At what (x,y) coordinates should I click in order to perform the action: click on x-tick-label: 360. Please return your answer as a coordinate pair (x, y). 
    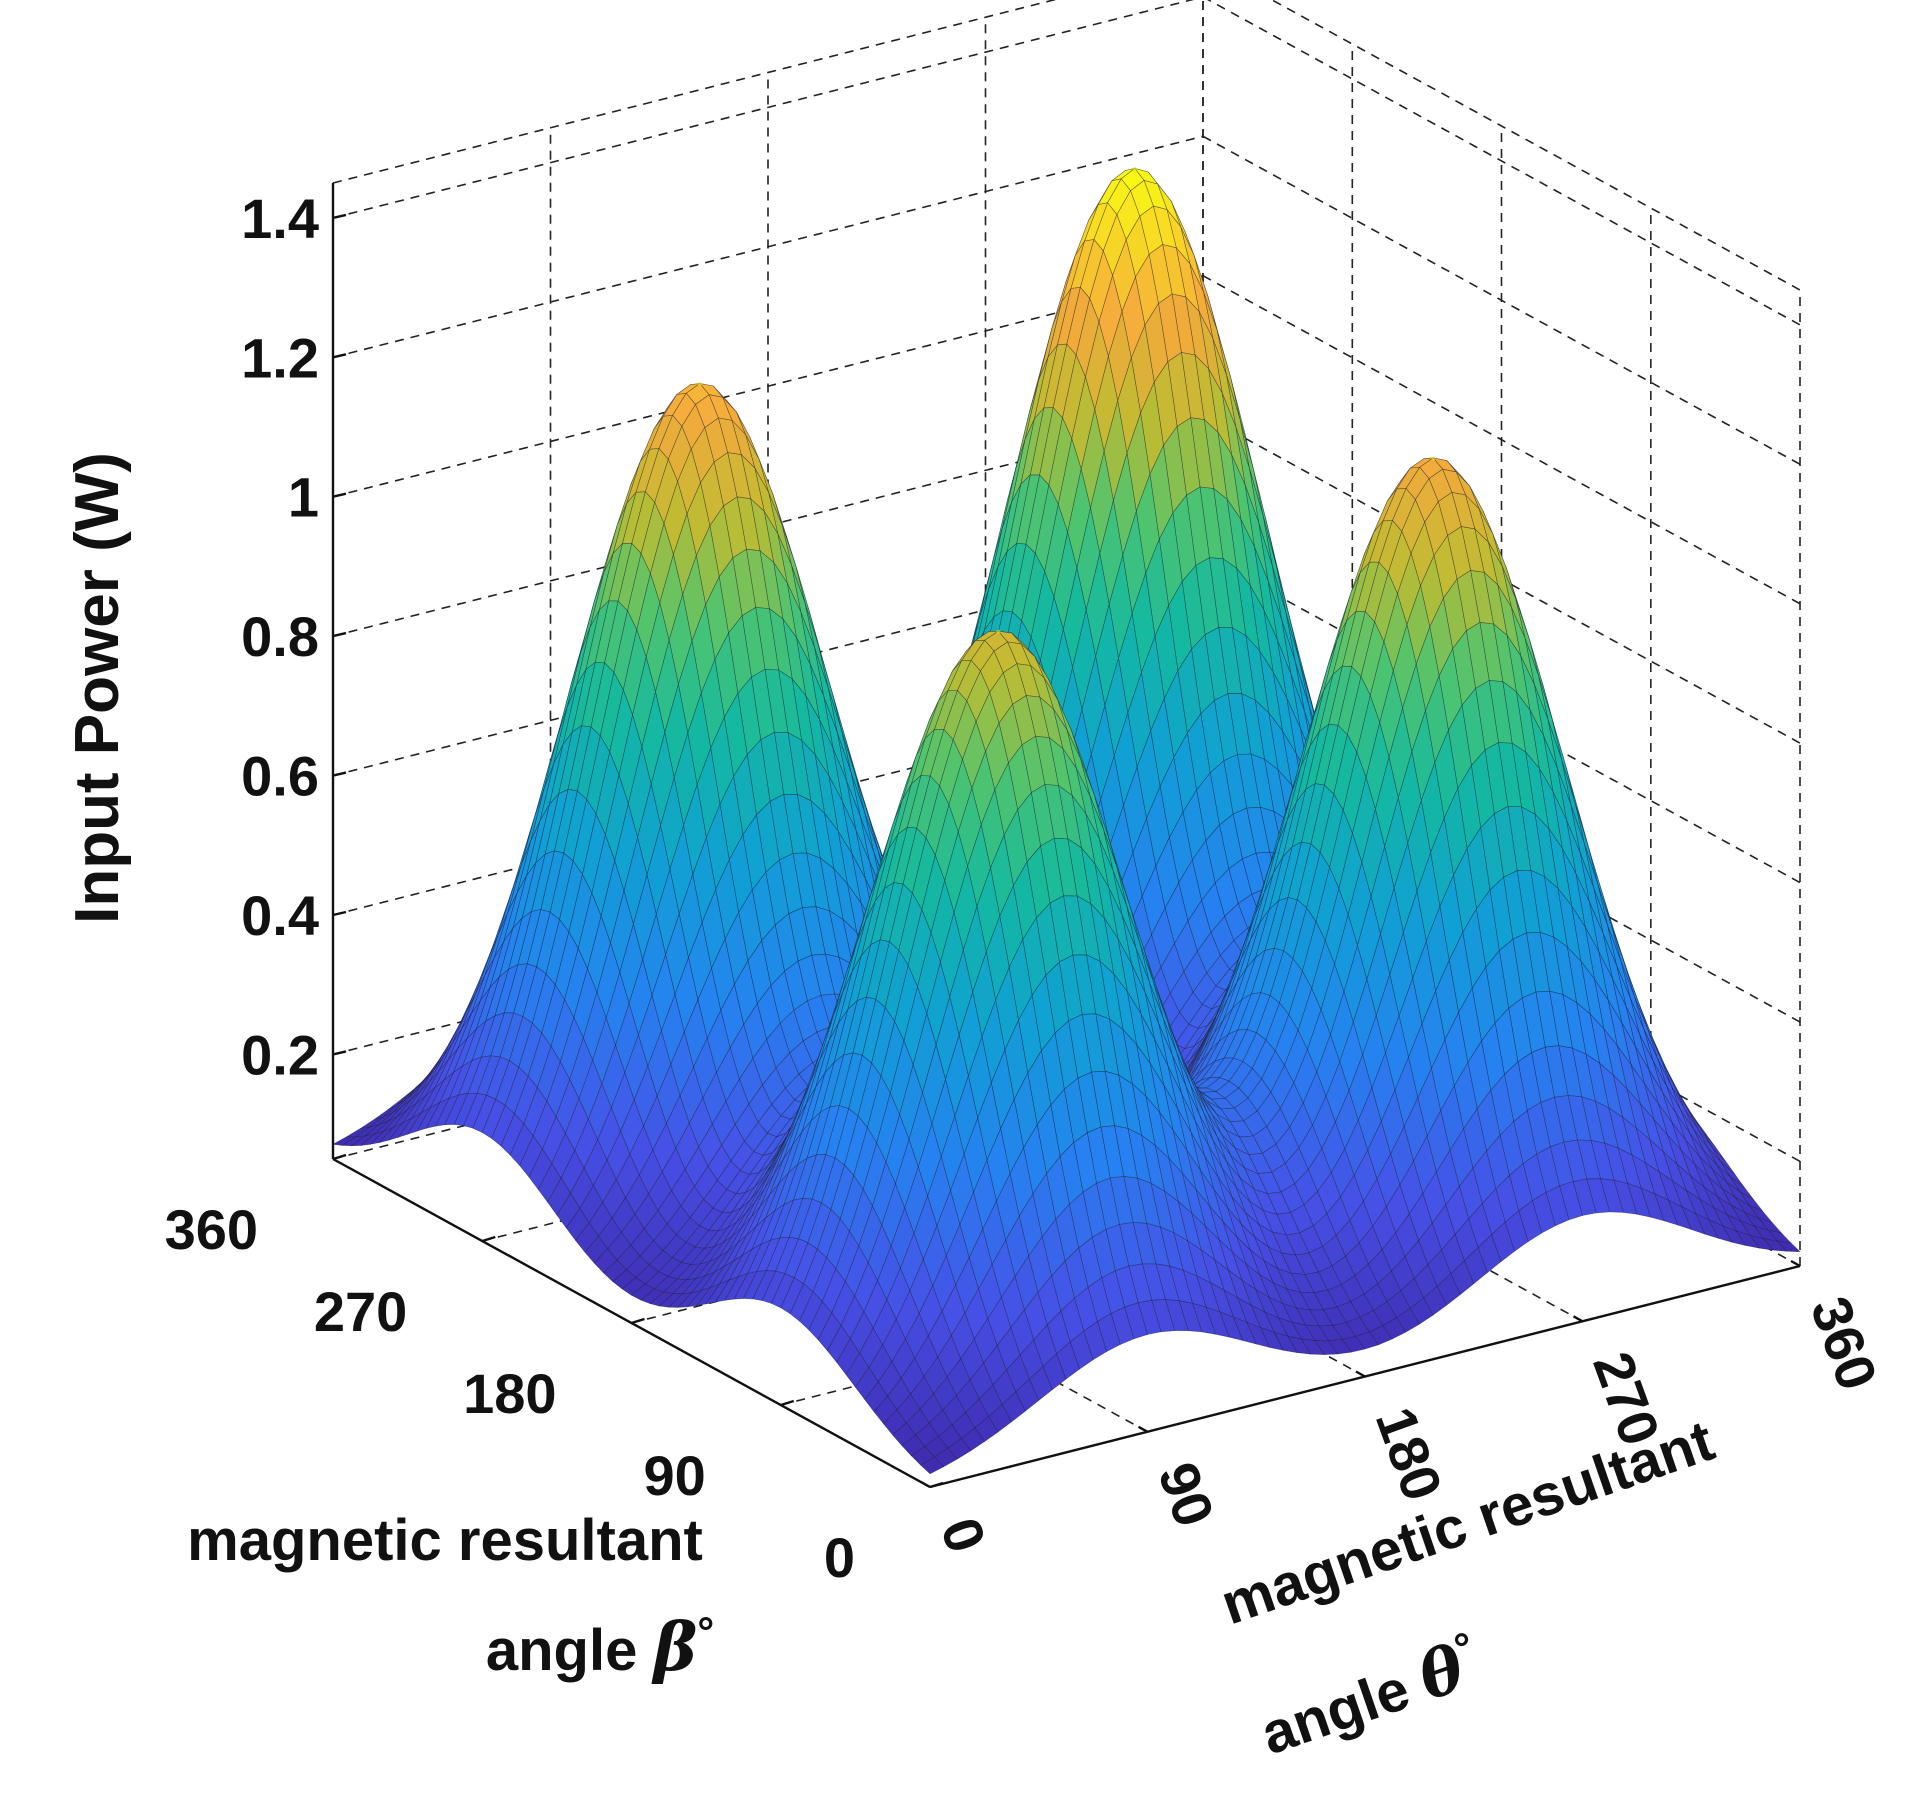
    Looking at the image, I should click on (1844, 1343).